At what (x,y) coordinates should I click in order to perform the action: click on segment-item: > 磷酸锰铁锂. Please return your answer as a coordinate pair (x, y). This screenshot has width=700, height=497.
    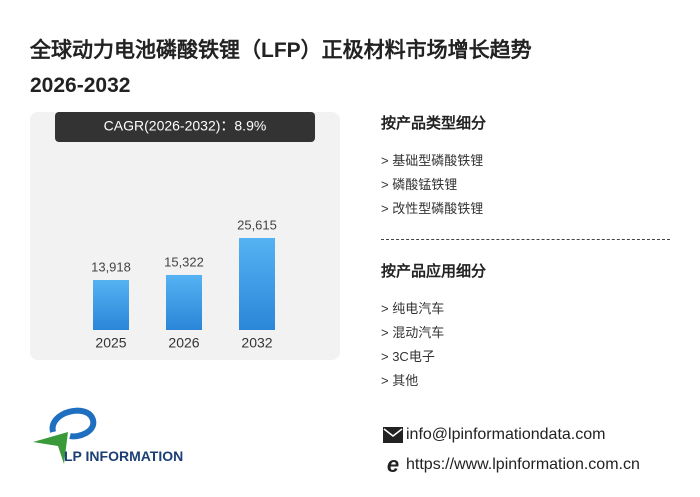
    Looking at the image, I should click on (419, 184).